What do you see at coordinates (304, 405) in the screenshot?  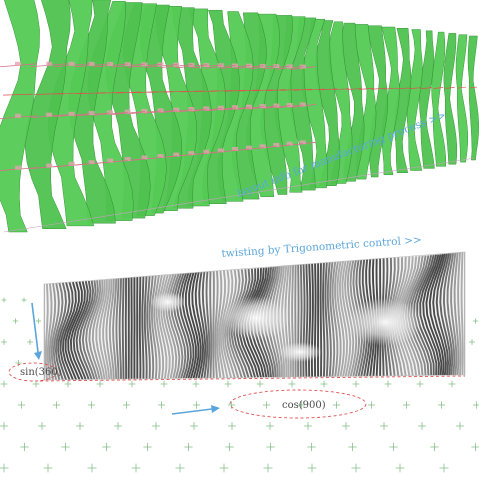 I see `cos-label: cos(900)` at bounding box center [304, 405].